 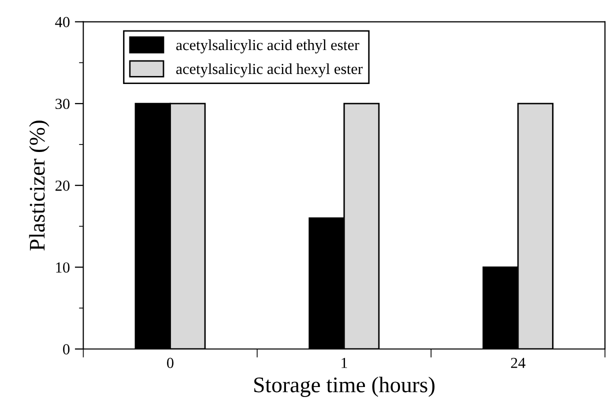 What do you see at coordinates (170, 363) in the screenshot?
I see `x-tick-label: 0` at bounding box center [170, 363].